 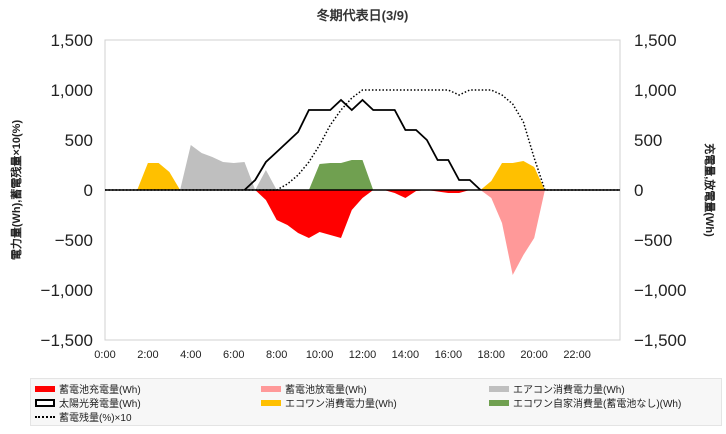 What do you see at coordinates (320, 355) in the screenshot?
I see `x-tick-label: 10:00` at bounding box center [320, 355].